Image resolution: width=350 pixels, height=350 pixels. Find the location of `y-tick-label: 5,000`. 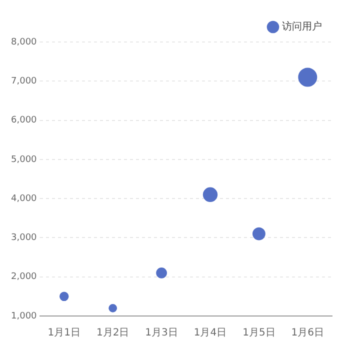

y-tick-label: 5,000 is located at coordinates (24, 159).